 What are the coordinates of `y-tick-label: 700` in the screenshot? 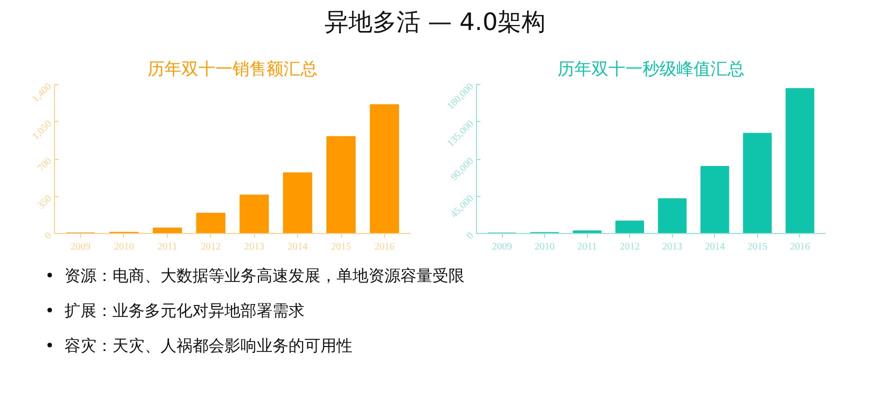 It's located at (45, 165).